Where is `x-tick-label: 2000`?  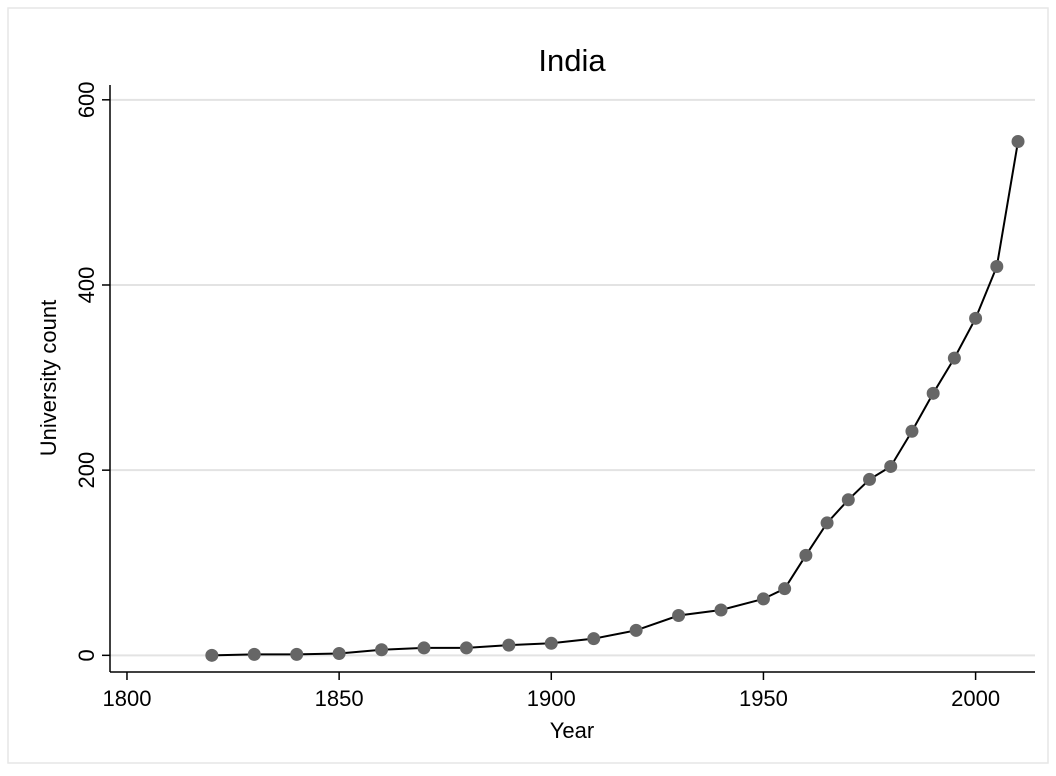 x-tick-label: 2000 is located at coordinates (975, 698).